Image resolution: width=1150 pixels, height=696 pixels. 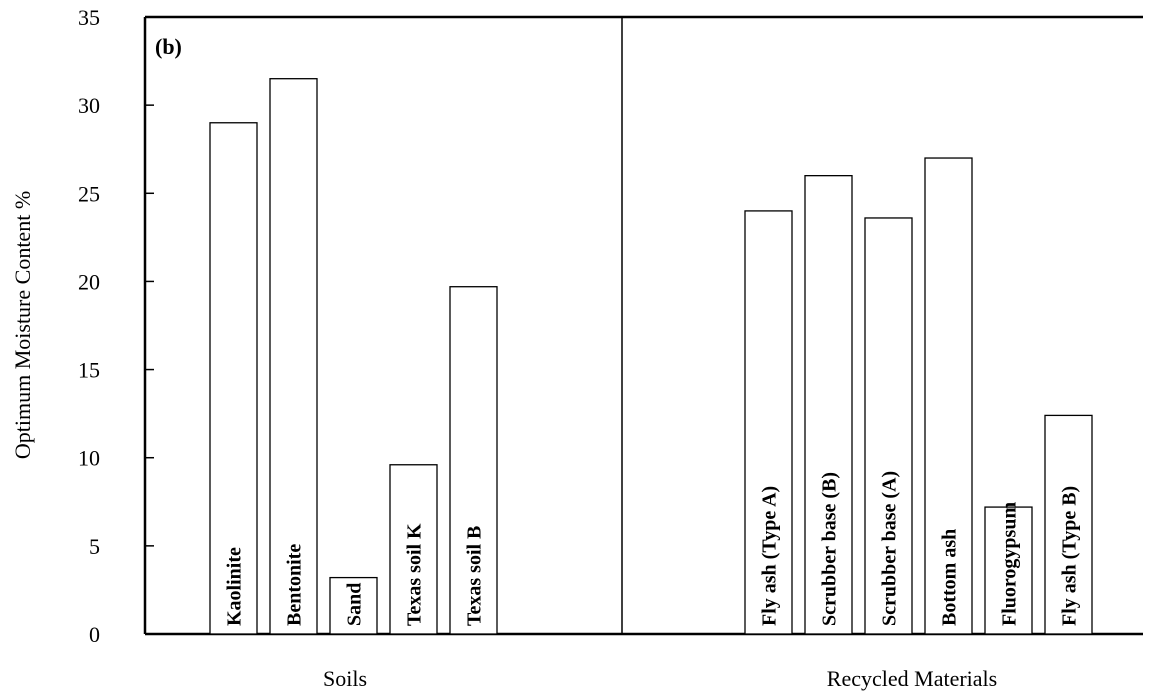 I want to click on y-tick-label: 30, so click(x=89, y=105).